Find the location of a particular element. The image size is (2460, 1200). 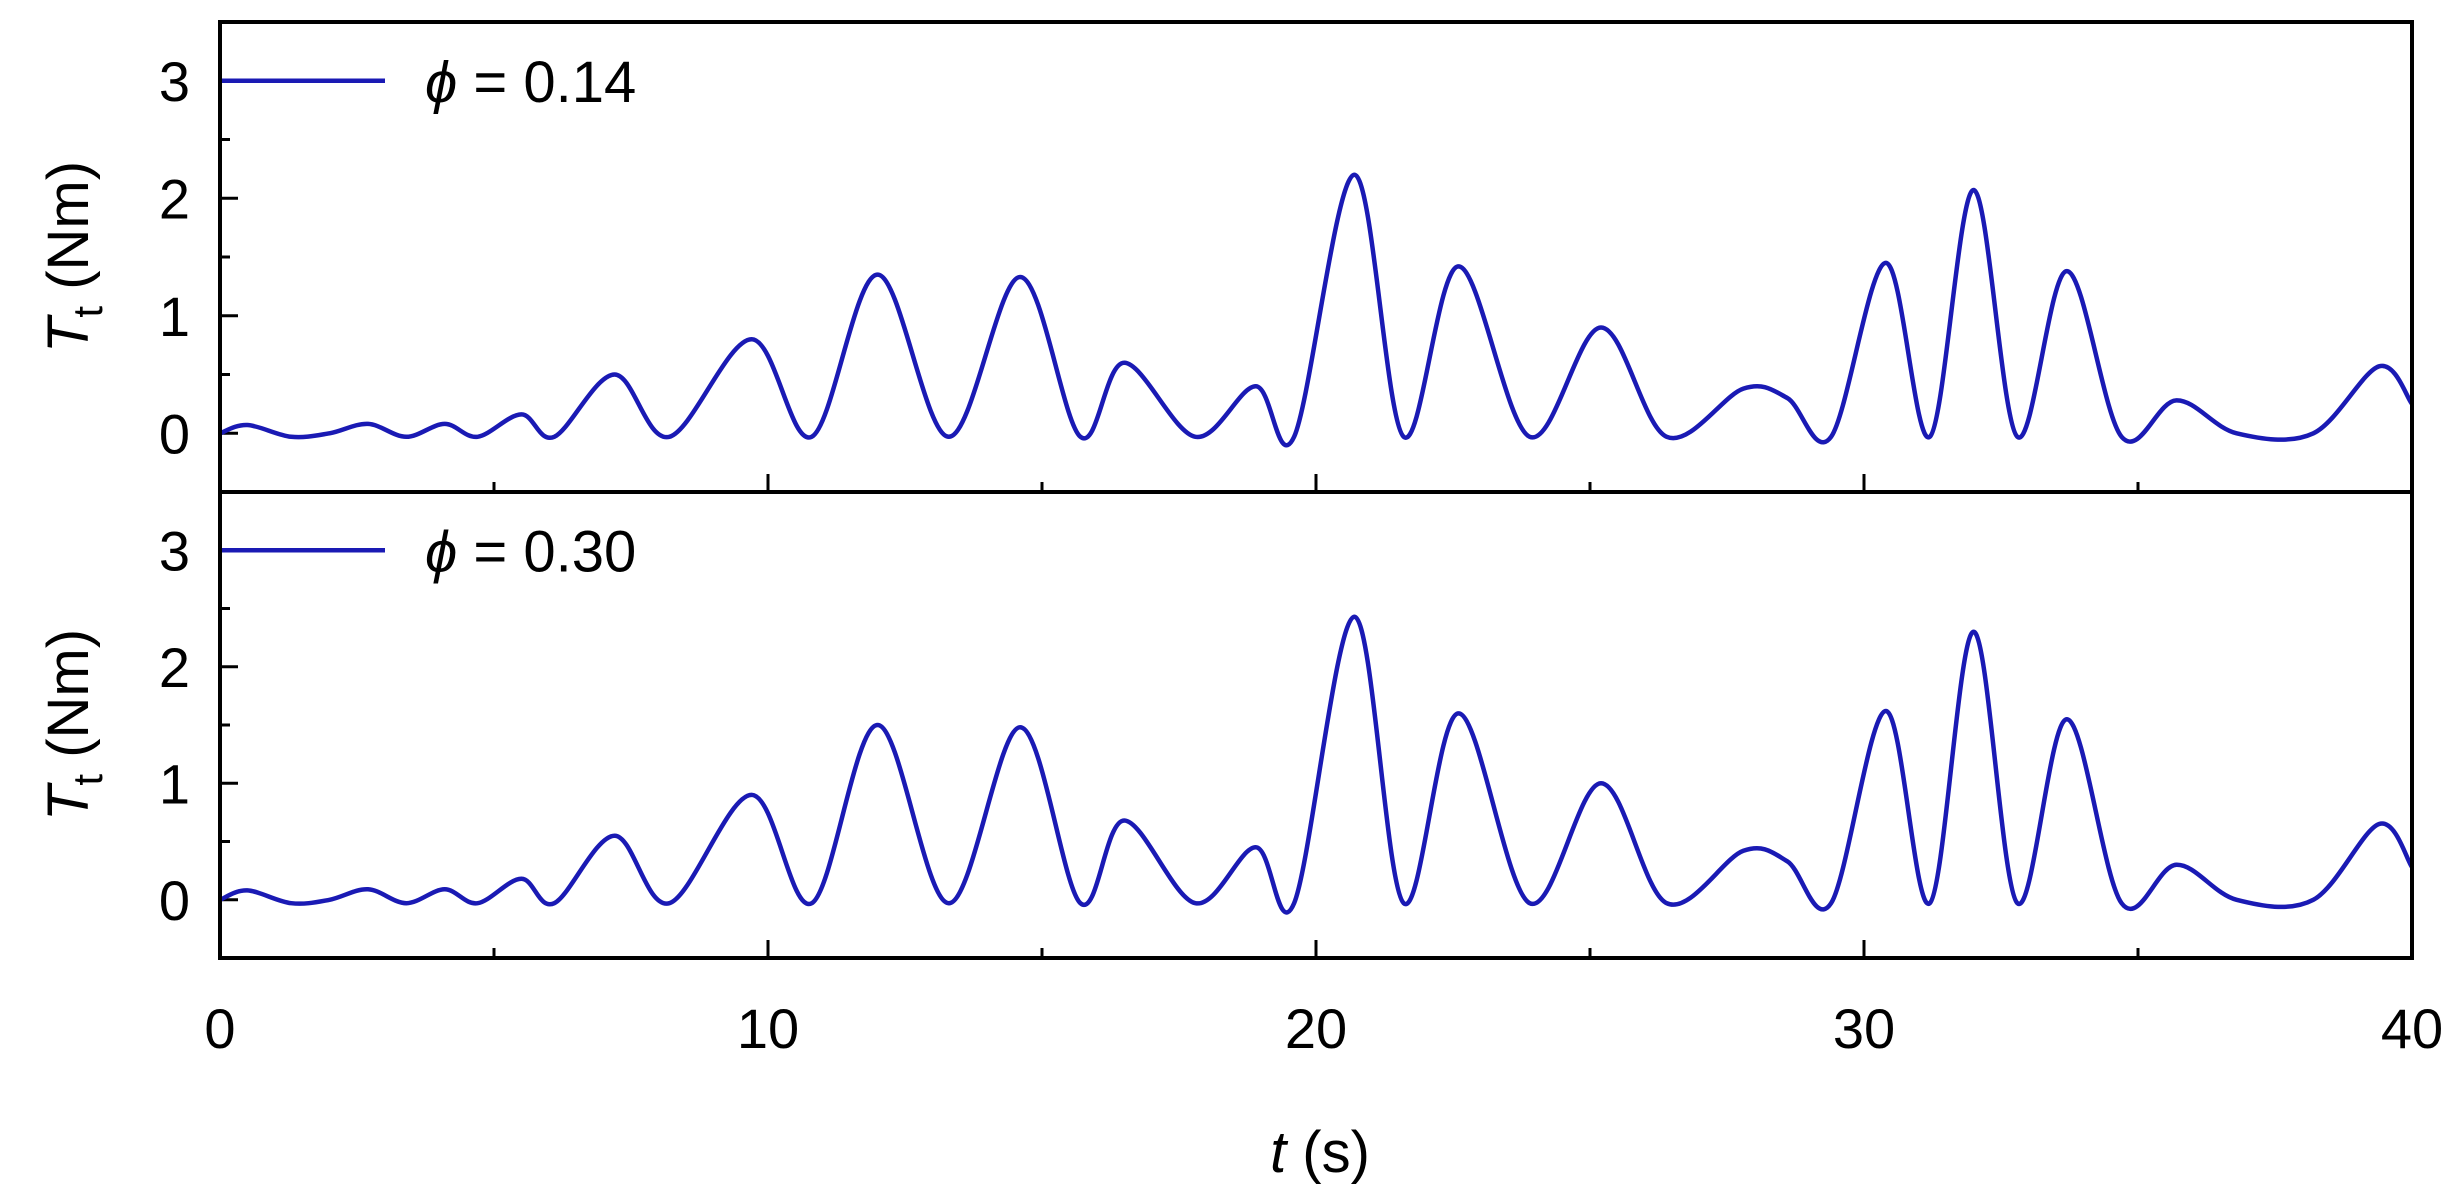

x-axis-label: t (s) is located at coordinates (1320, 1152).